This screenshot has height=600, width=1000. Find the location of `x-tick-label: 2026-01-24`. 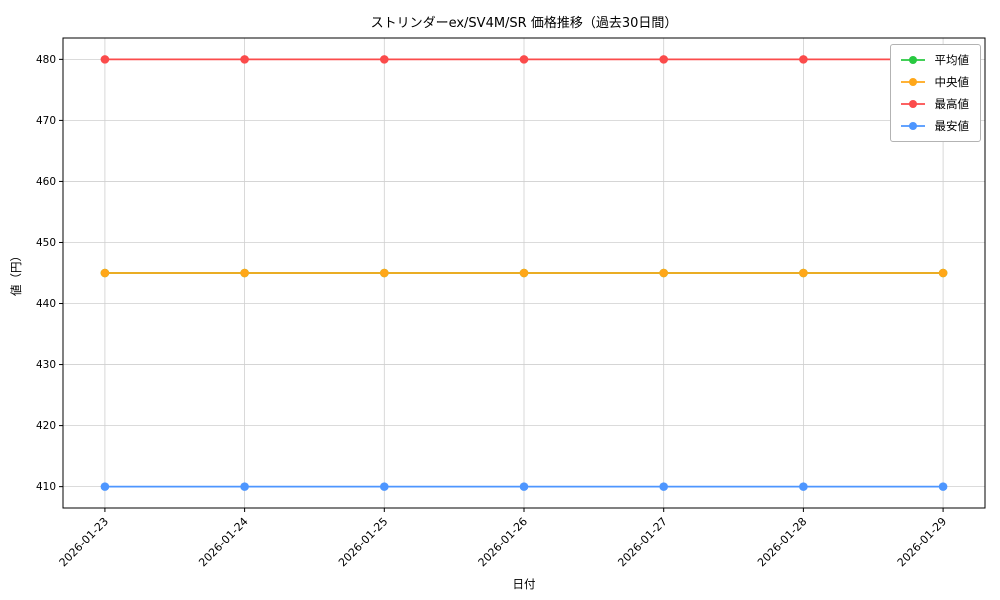

x-tick-label: 2026-01-24 is located at coordinates (223, 542).